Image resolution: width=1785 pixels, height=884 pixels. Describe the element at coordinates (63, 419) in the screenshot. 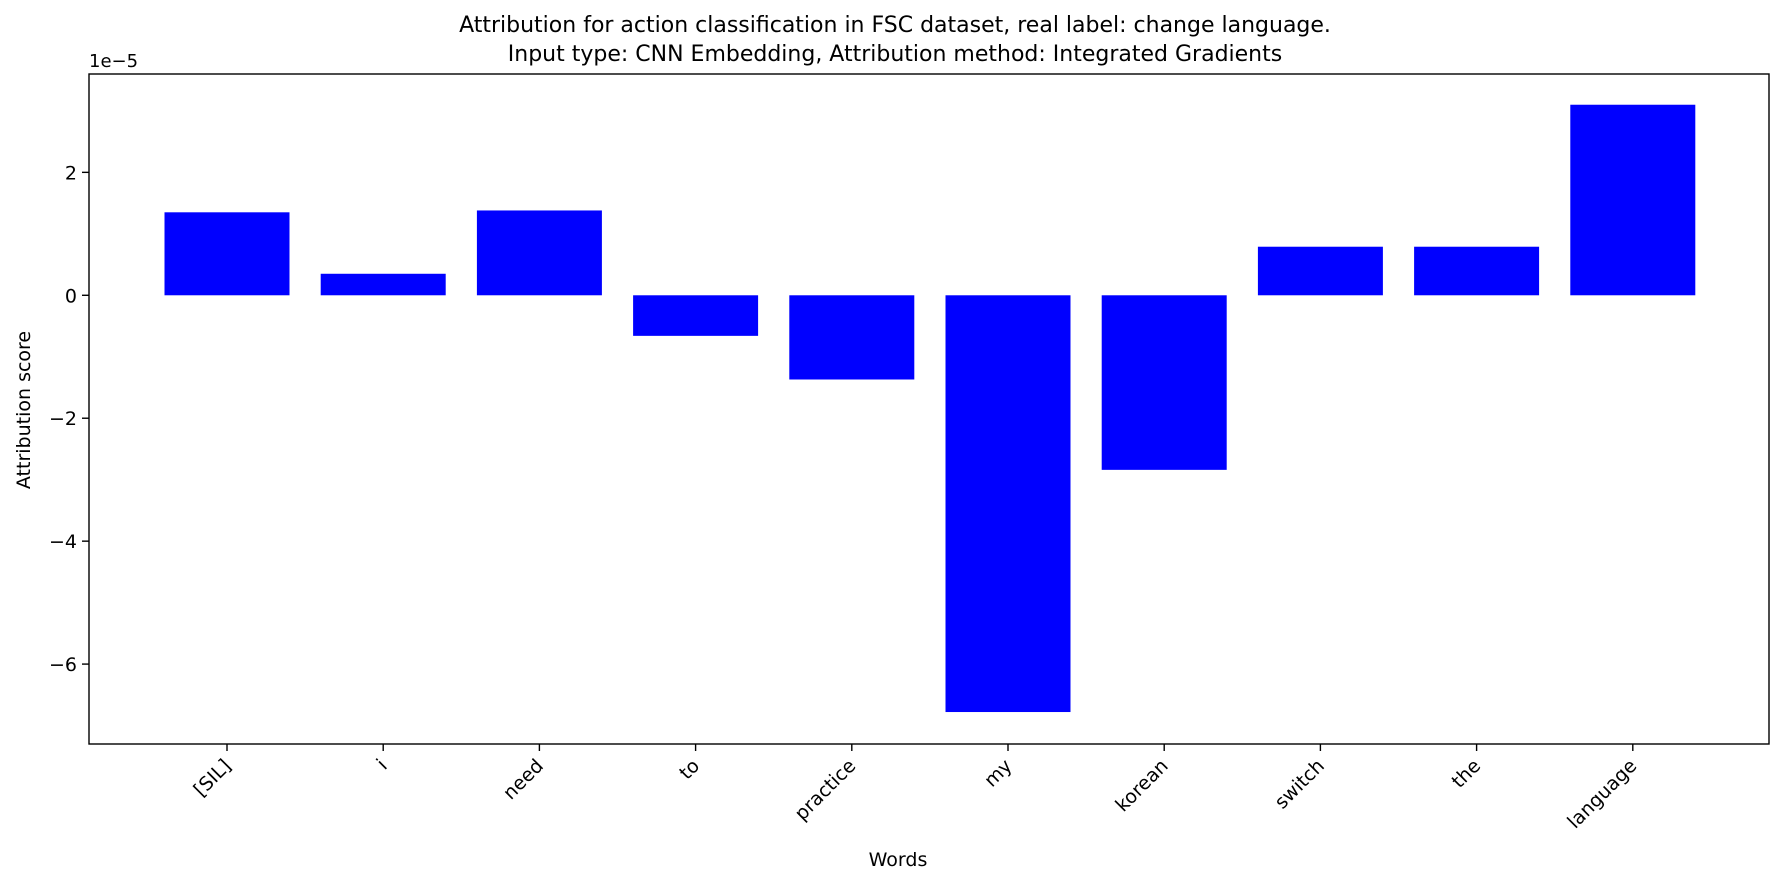

I see `y-tick-label-2: −2` at that location.